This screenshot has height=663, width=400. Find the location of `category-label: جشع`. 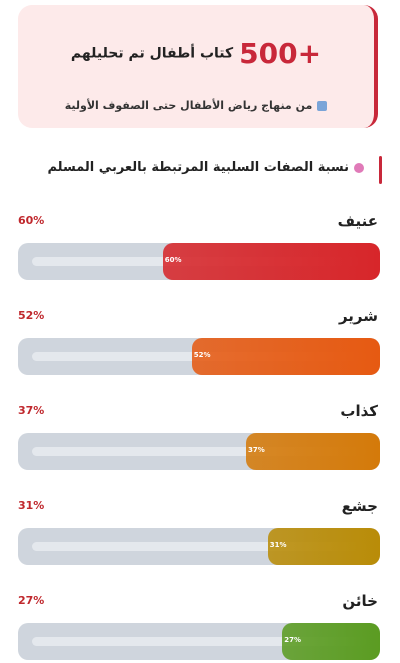

category-label: جشع is located at coordinates (359, 506).